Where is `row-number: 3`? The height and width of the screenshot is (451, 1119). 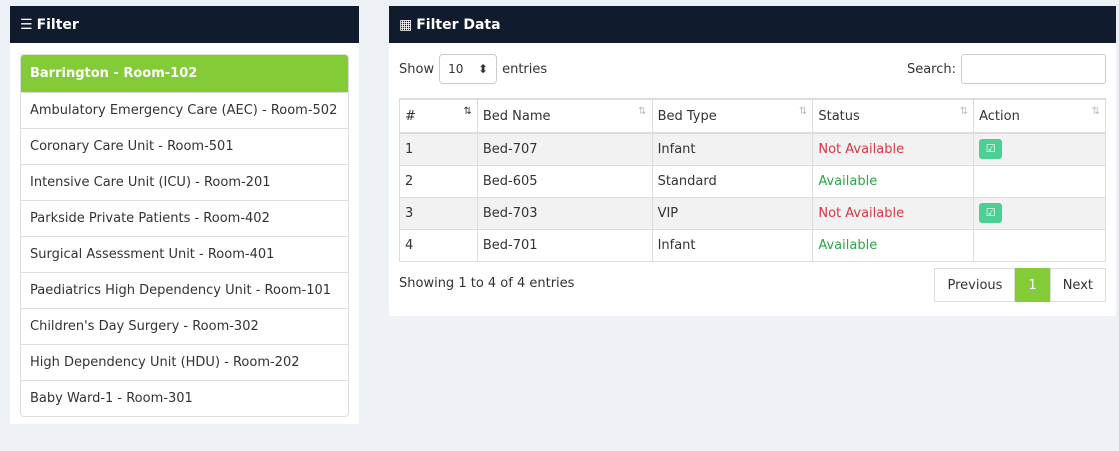
row-number: 3 is located at coordinates (438, 213).